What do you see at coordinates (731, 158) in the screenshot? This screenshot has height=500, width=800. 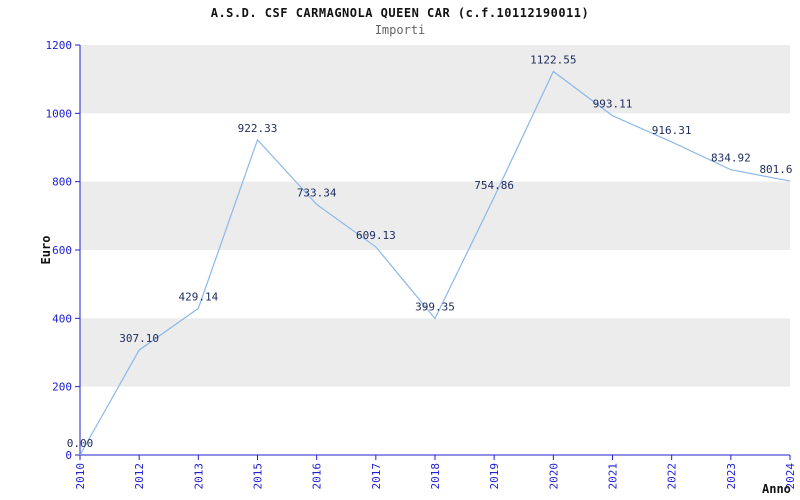 I see `point-label: 834.92` at bounding box center [731, 158].